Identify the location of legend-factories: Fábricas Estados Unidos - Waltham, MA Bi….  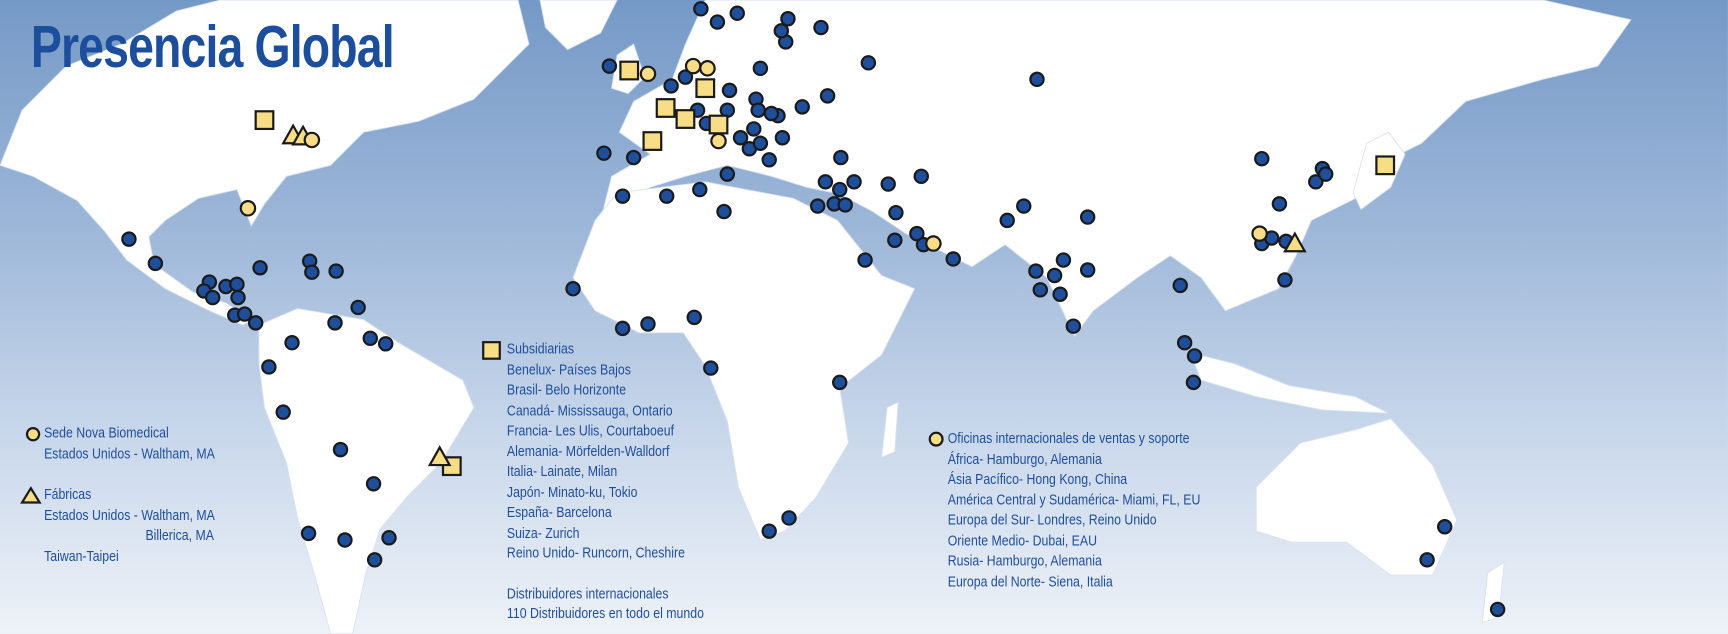
(131, 526).